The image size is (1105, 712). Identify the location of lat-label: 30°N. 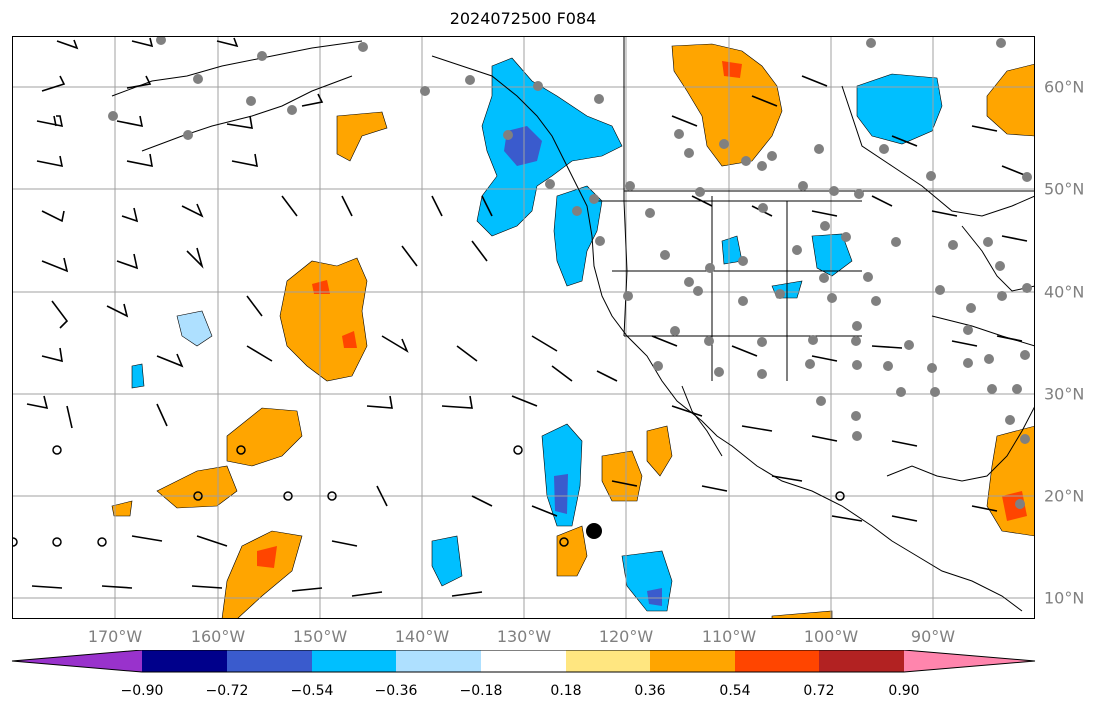
(1064, 394).